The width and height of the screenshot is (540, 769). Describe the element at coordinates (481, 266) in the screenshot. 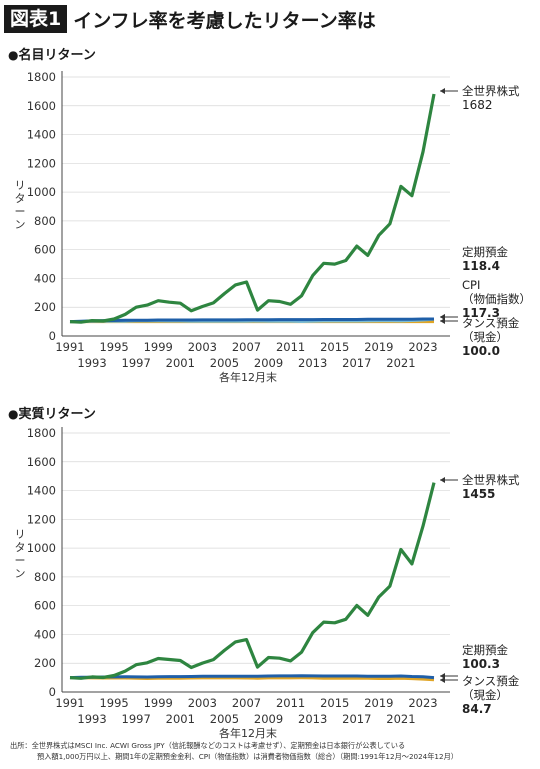

I see `series-end-value: 118.4` at that location.